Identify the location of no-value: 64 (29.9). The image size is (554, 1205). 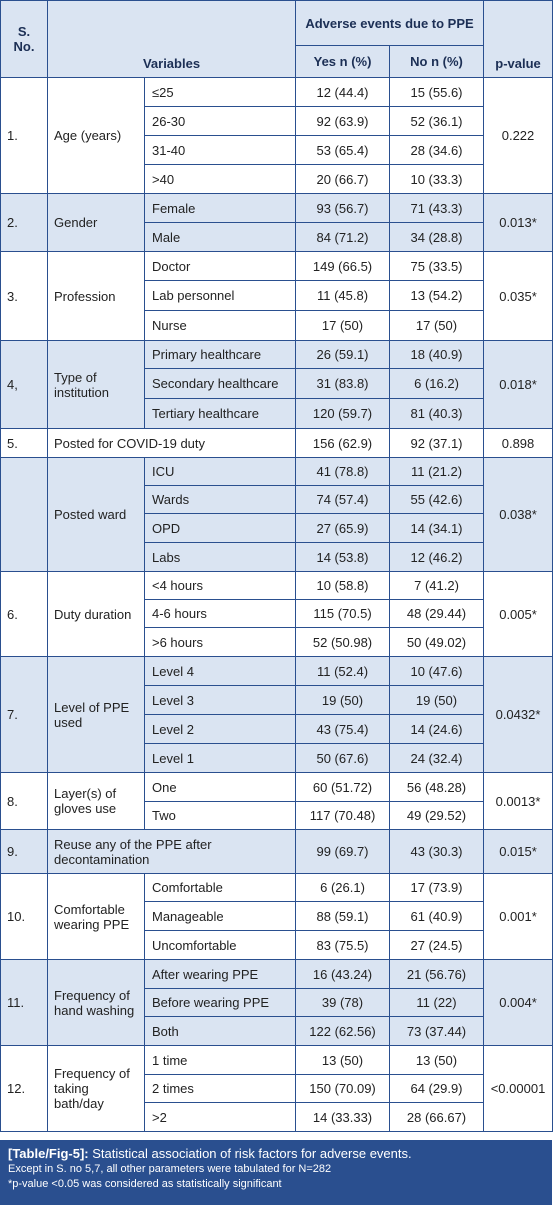
(437, 1088).